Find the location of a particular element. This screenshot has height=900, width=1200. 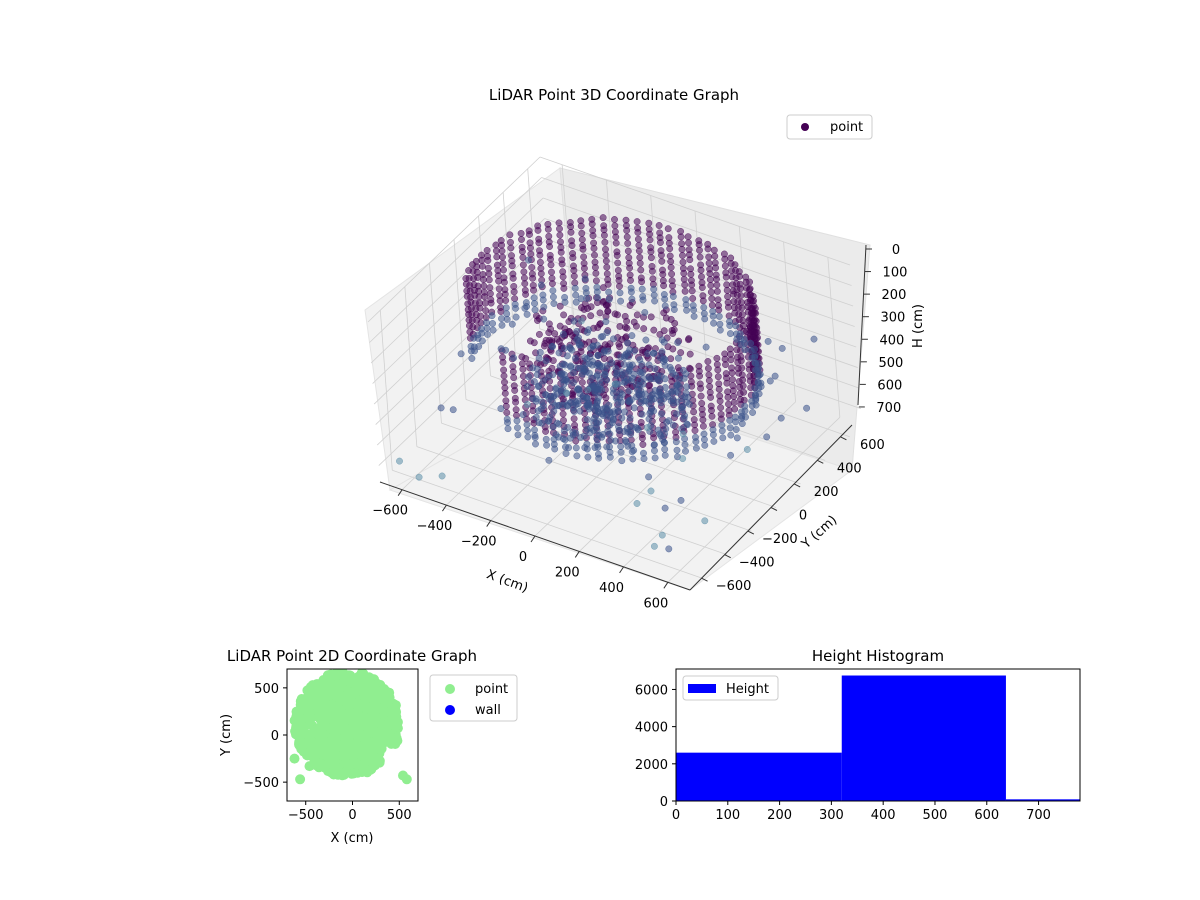

x-axis-label-2d: X (cm) is located at coordinates (352, 838).